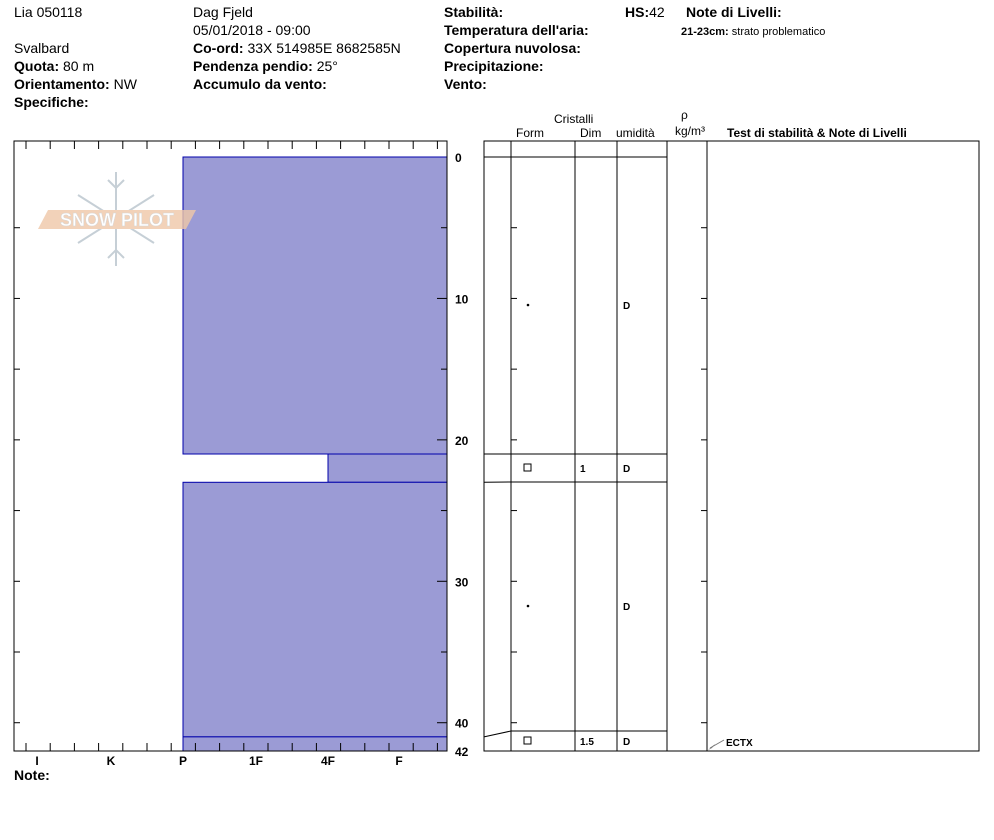  Describe the element at coordinates (328, 761) in the screenshot. I see `hardness-label: 4F` at that location.